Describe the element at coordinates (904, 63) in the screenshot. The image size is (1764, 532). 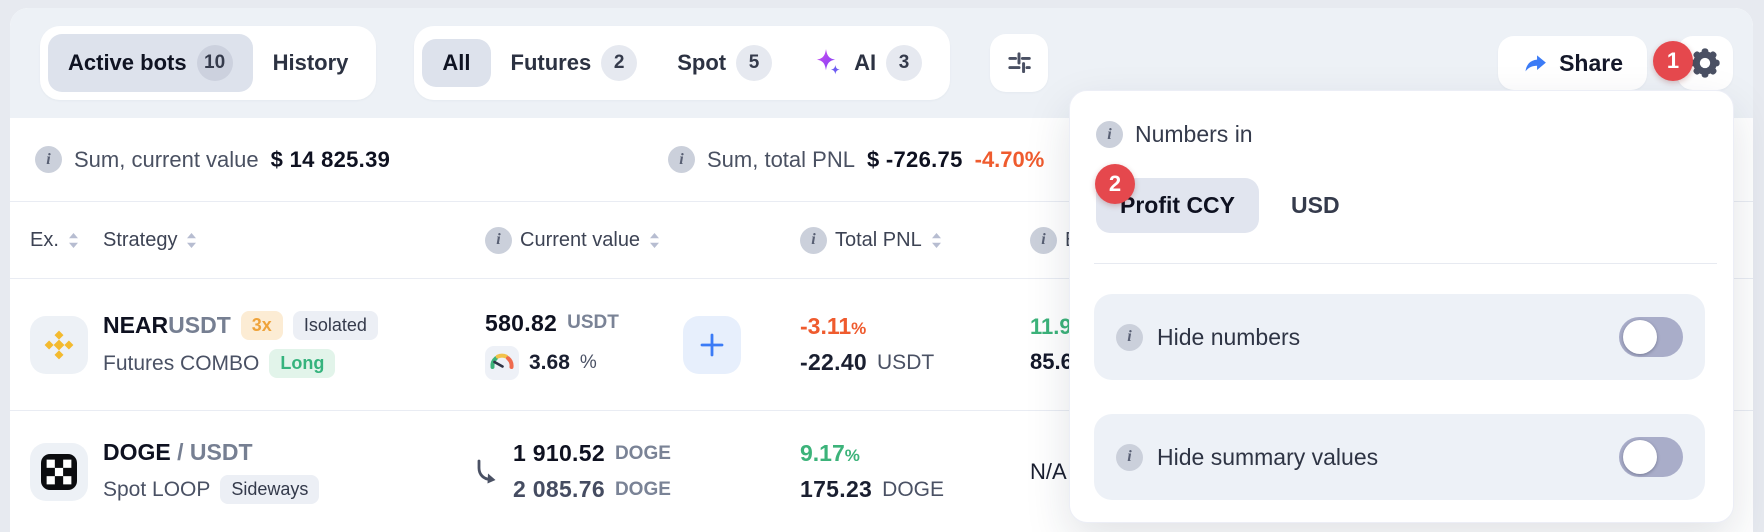
I see `ai-count-badge: 3` at that location.